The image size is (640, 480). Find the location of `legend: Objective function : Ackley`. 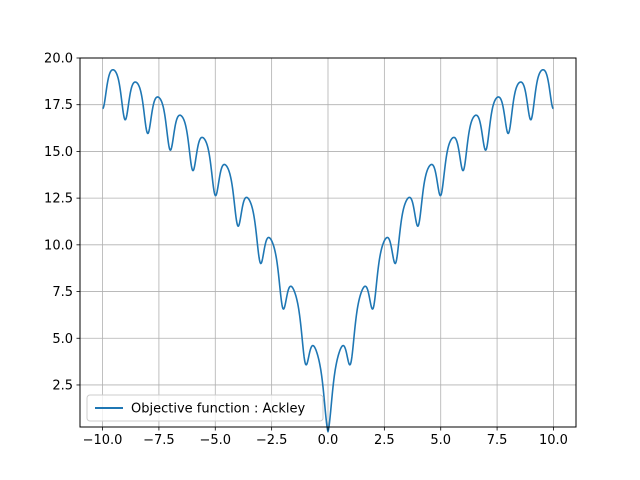

legend: Objective function : Ackley is located at coordinates (205, 408).